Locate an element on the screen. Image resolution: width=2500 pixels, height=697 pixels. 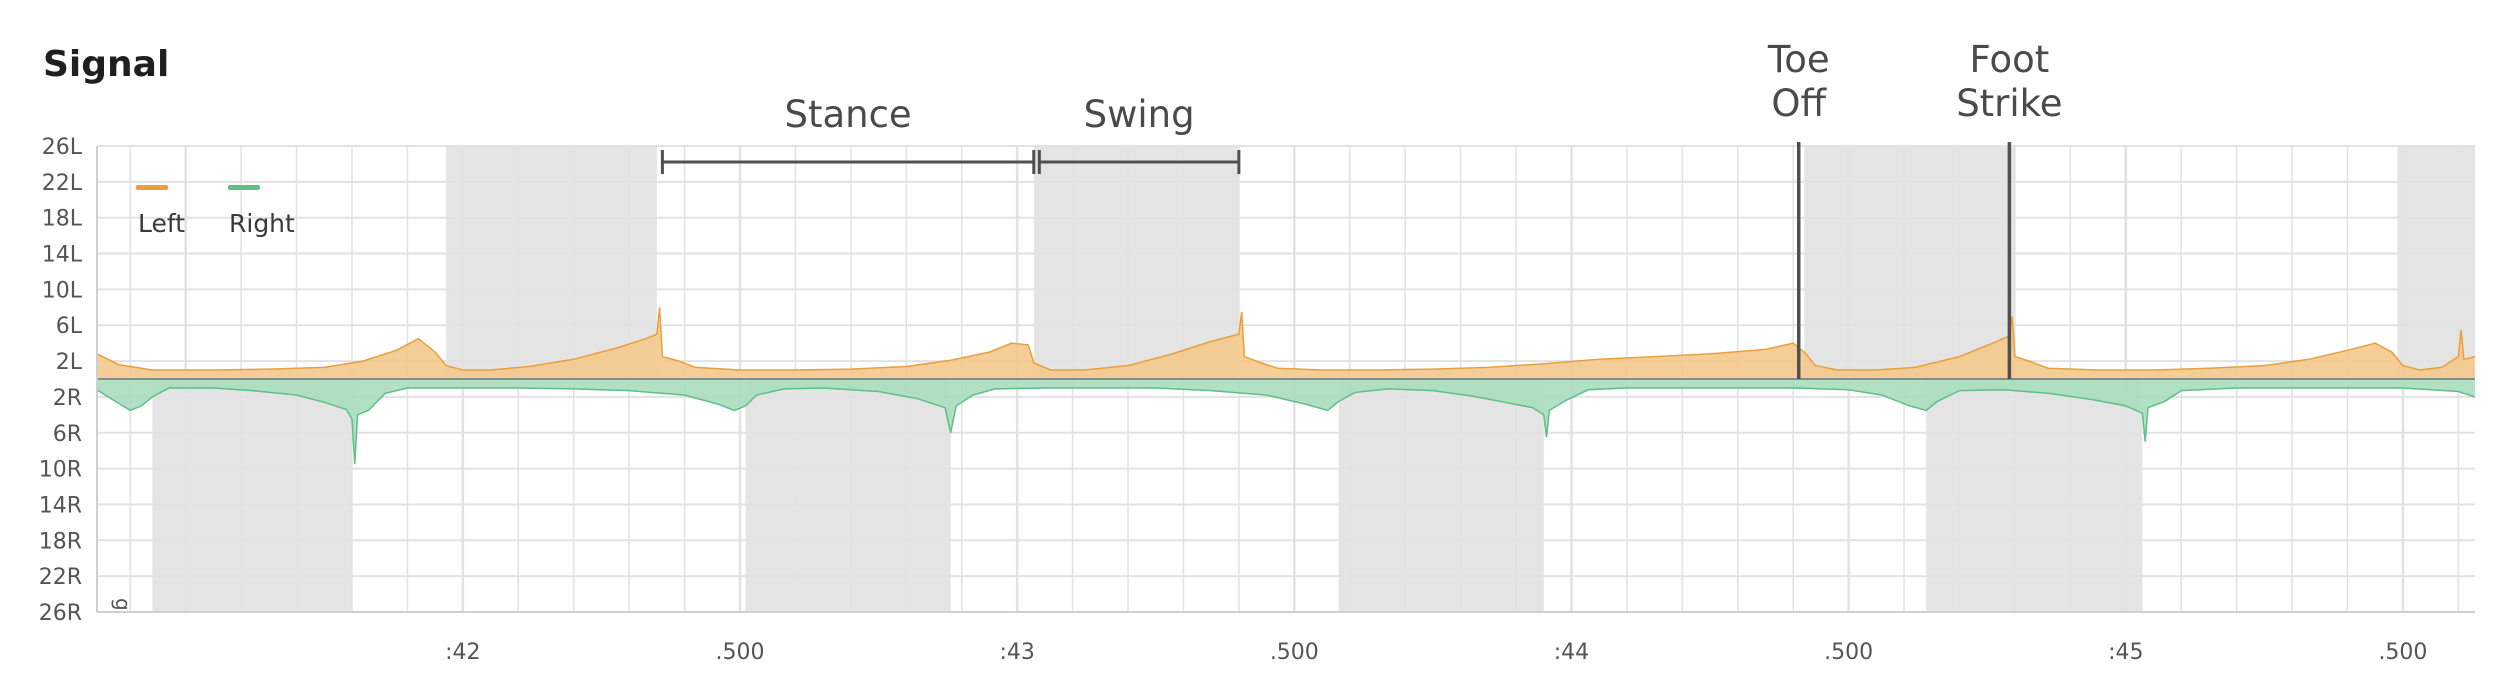
y-tick-label: 10R is located at coordinates (60, 470).